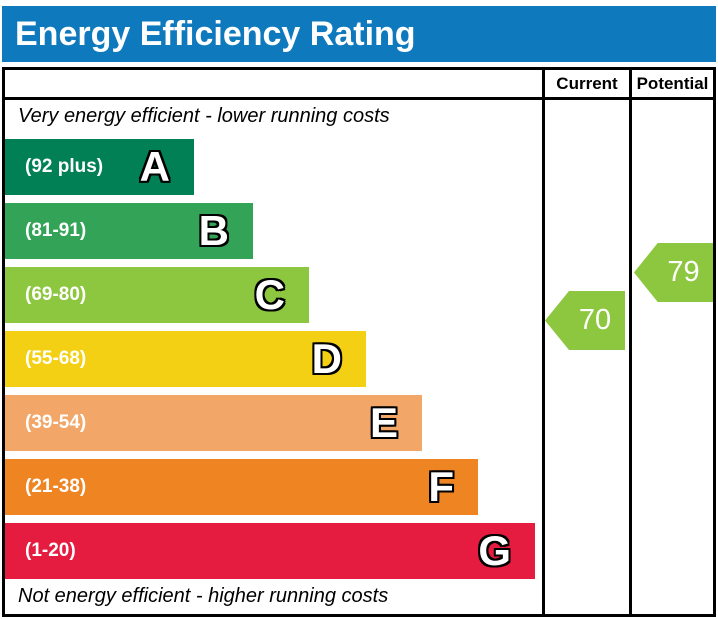 The image size is (718, 619). I want to click on band-g-range: (1-20), so click(50, 550).